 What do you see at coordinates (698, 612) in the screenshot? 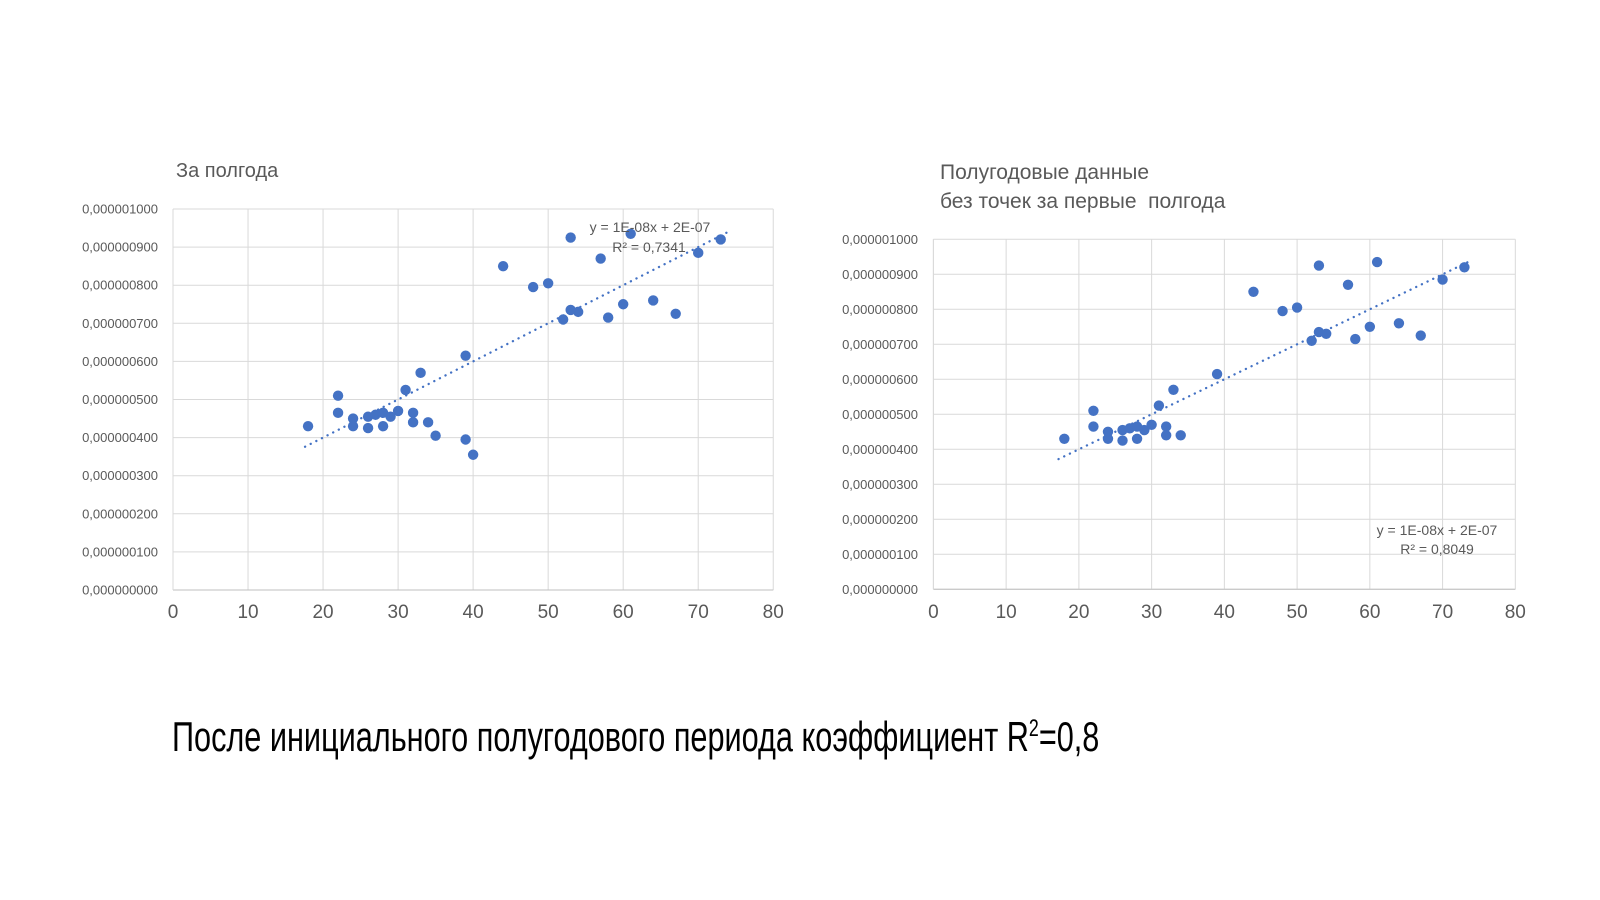
I see `x-tick-label: 70` at bounding box center [698, 612].